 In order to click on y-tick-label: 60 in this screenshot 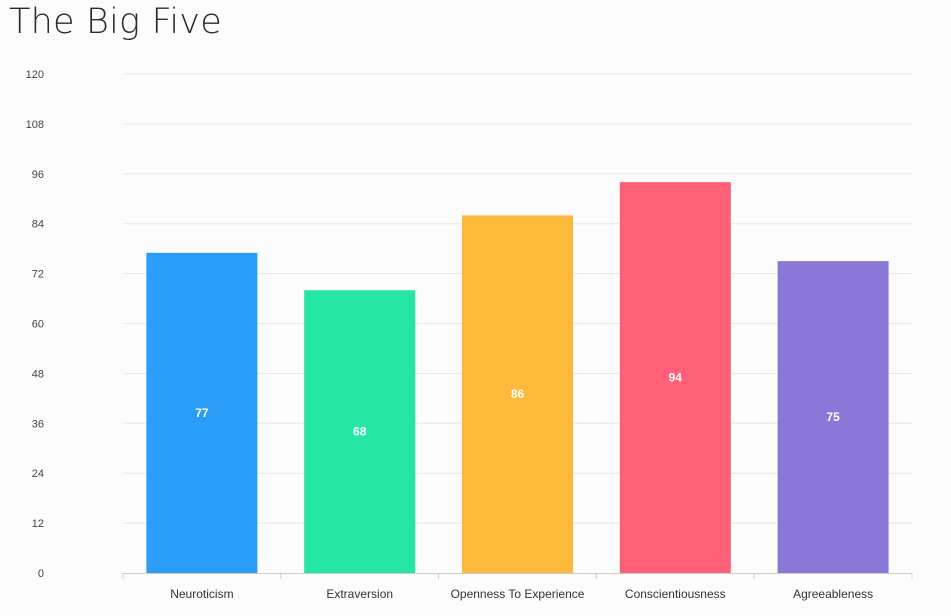, I will do `click(38, 325)`.